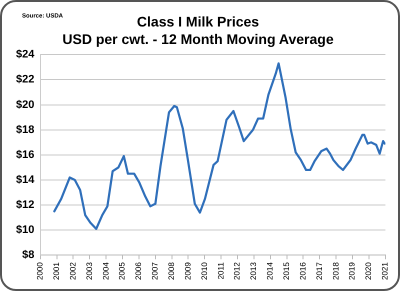  Describe the element at coordinates (89, 271) in the screenshot. I see `x-tick-label: 2003` at that location.